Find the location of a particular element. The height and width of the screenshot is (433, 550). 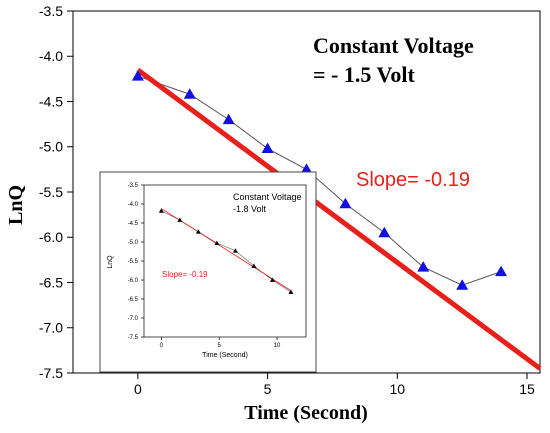

main-y-tick-label: -7.0 is located at coordinates (51, 328).